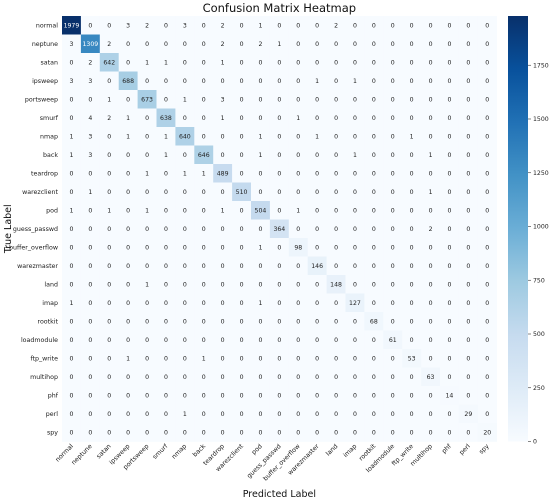 This screenshot has width=550, height=502. Describe the element at coordinates (128, 81) in the screenshot. I see `cell-value-label: 688` at that location.